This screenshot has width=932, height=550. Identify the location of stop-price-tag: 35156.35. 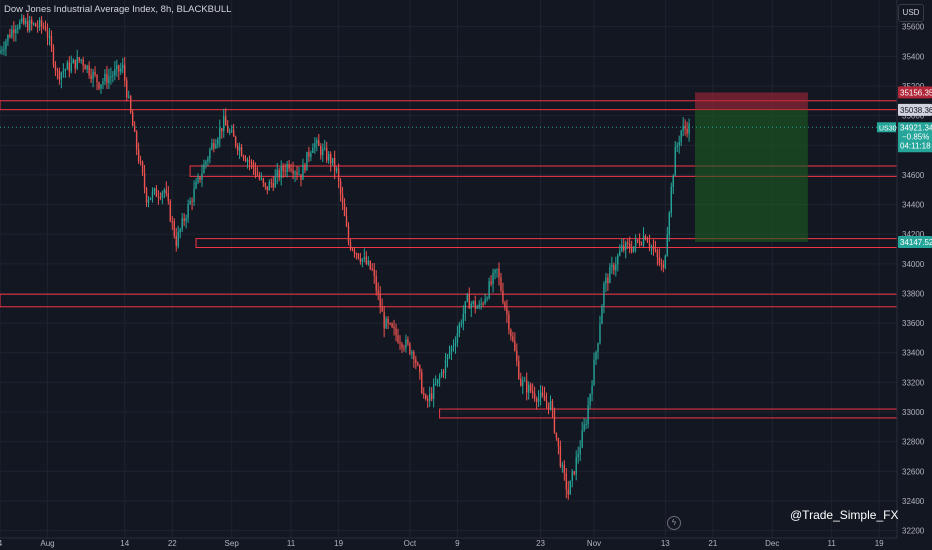
(916, 92).